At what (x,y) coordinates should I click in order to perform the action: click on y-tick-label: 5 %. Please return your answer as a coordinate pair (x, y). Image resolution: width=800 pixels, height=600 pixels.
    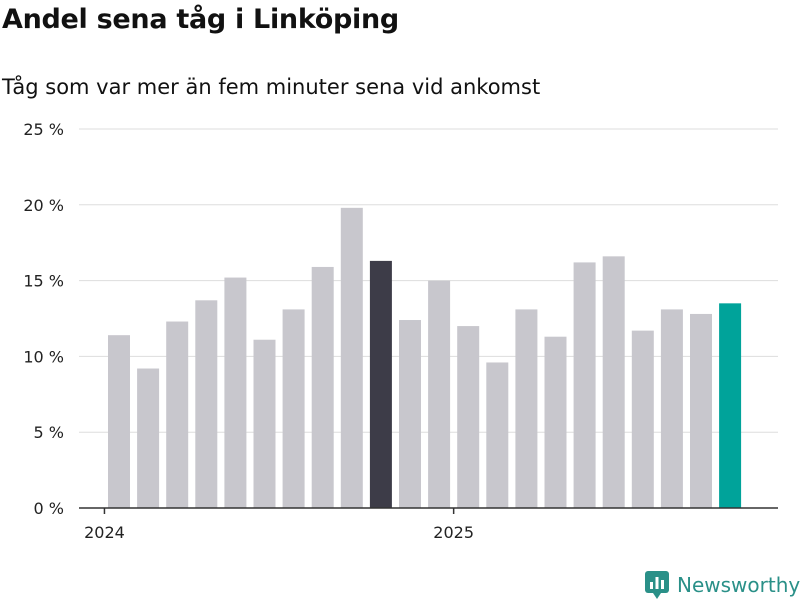
    Looking at the image, I should click on (49, 432).